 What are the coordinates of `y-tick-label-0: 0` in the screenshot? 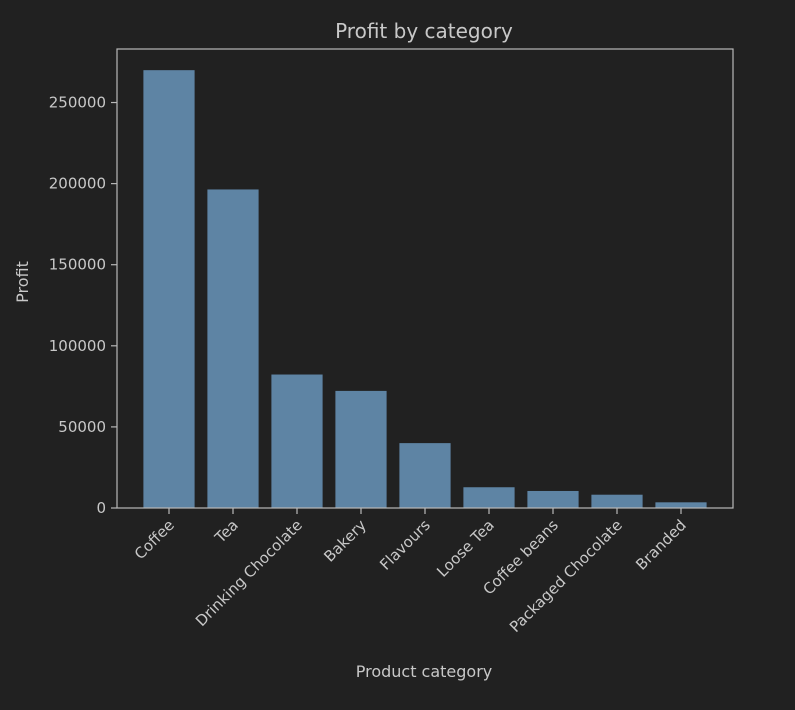 It's located at (101, 508).